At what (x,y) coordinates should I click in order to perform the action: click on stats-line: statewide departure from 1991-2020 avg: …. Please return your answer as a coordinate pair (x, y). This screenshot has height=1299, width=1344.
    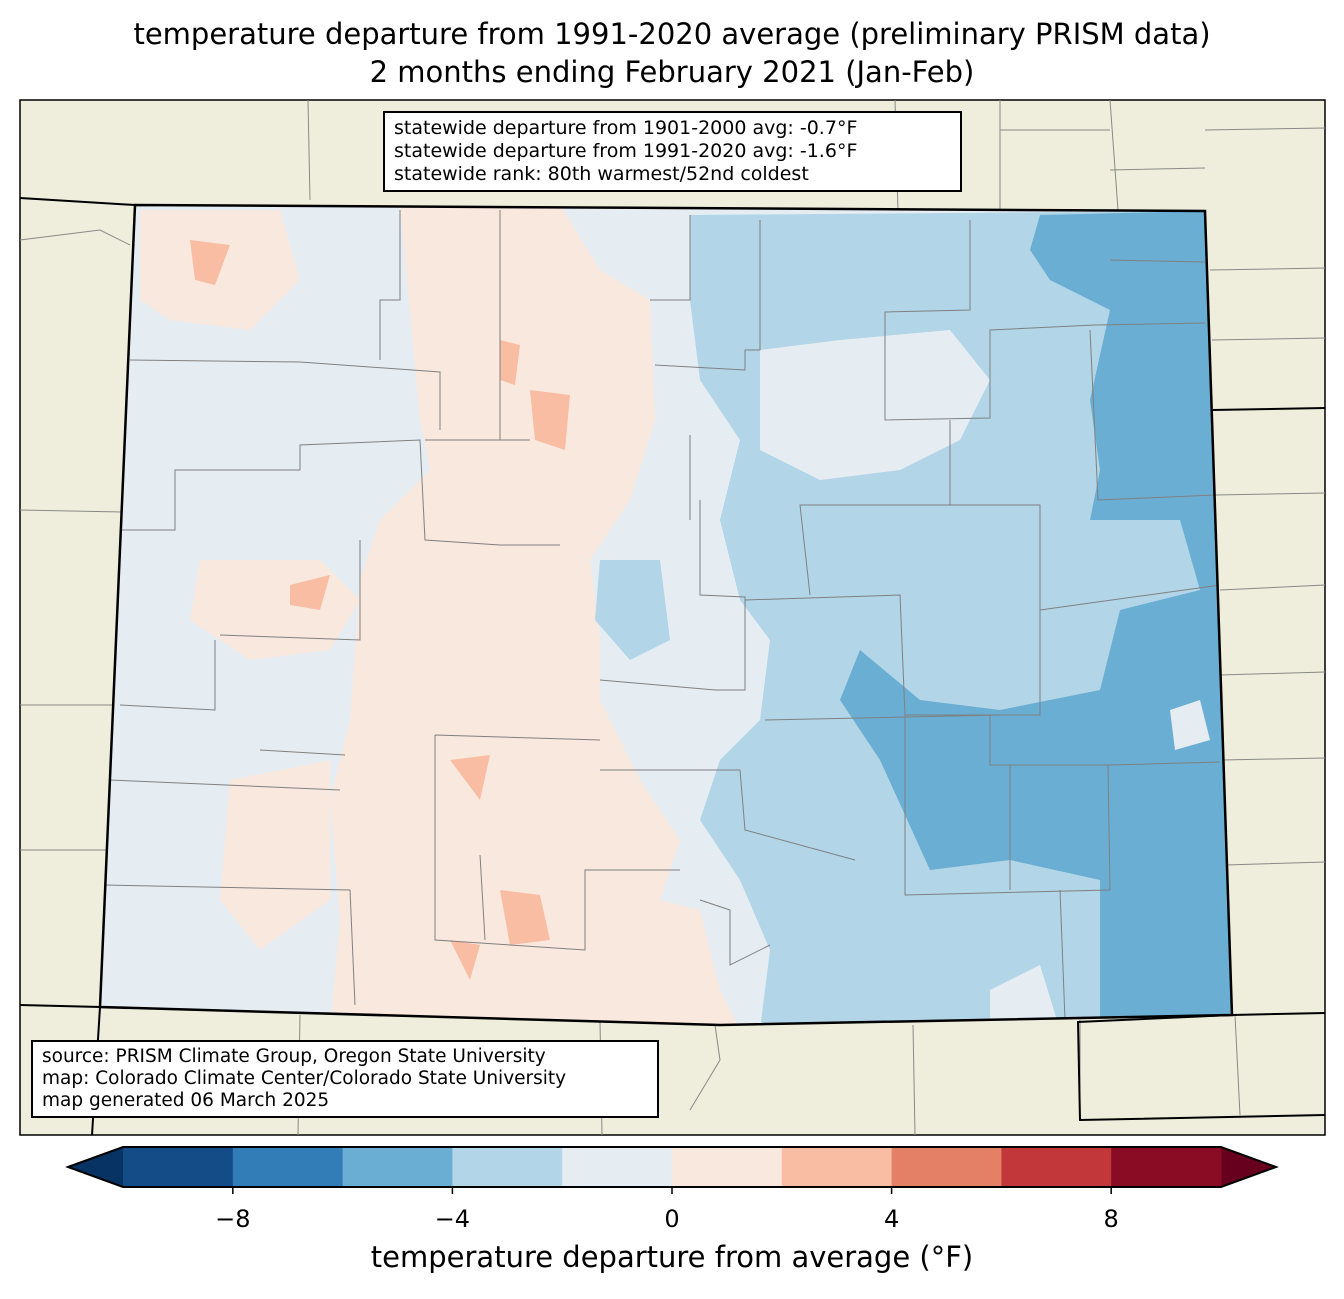
    Looking at the image, I should click on (626, 151).